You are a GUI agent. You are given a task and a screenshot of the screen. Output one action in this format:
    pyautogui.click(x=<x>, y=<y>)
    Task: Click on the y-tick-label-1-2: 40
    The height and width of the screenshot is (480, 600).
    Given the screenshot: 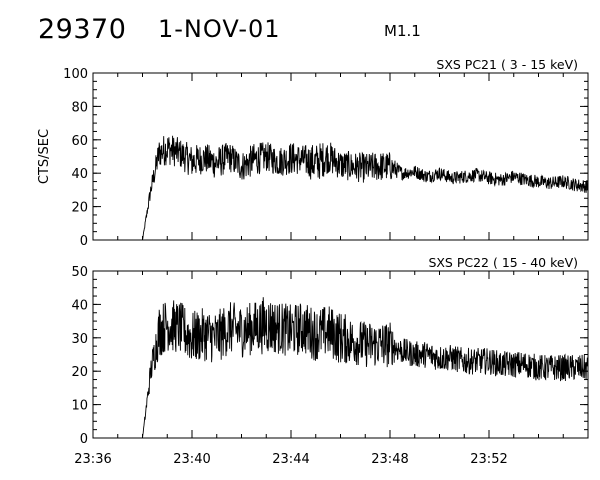 What is the action you would take?
    pyautogui.click(x=79, y=174)
    